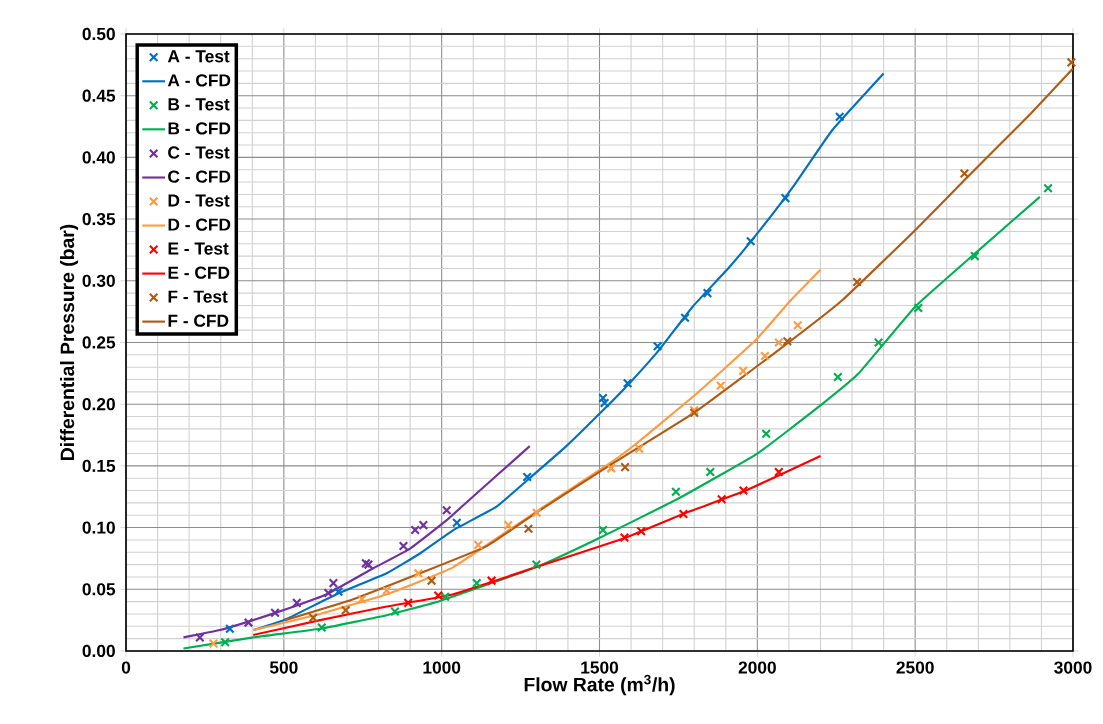 The height and width of the screenshot is (724, 1103). What do you see at coordinates (98, 280) in the screenshot?
I see `y-tick-label: 0.30` at bounding box center [98, 280].